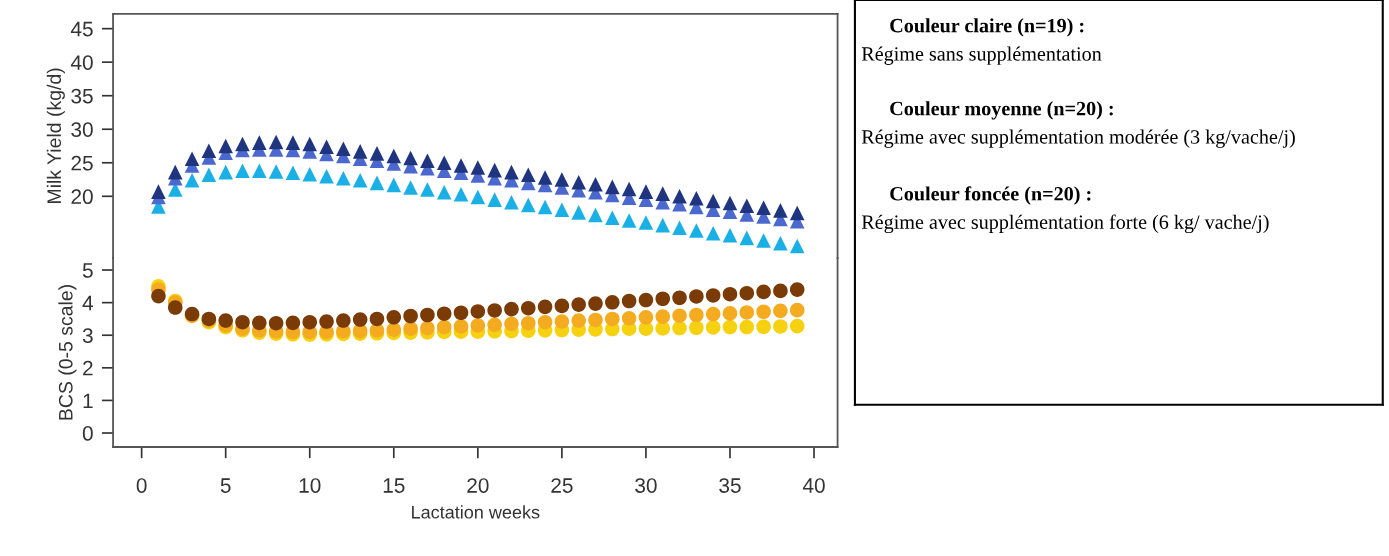 The image size is (1389, 556). What do you see at coordinates (87, 270) in the screenshot?
I see `y-tick-label: 5` at bounding box center [87, 270].